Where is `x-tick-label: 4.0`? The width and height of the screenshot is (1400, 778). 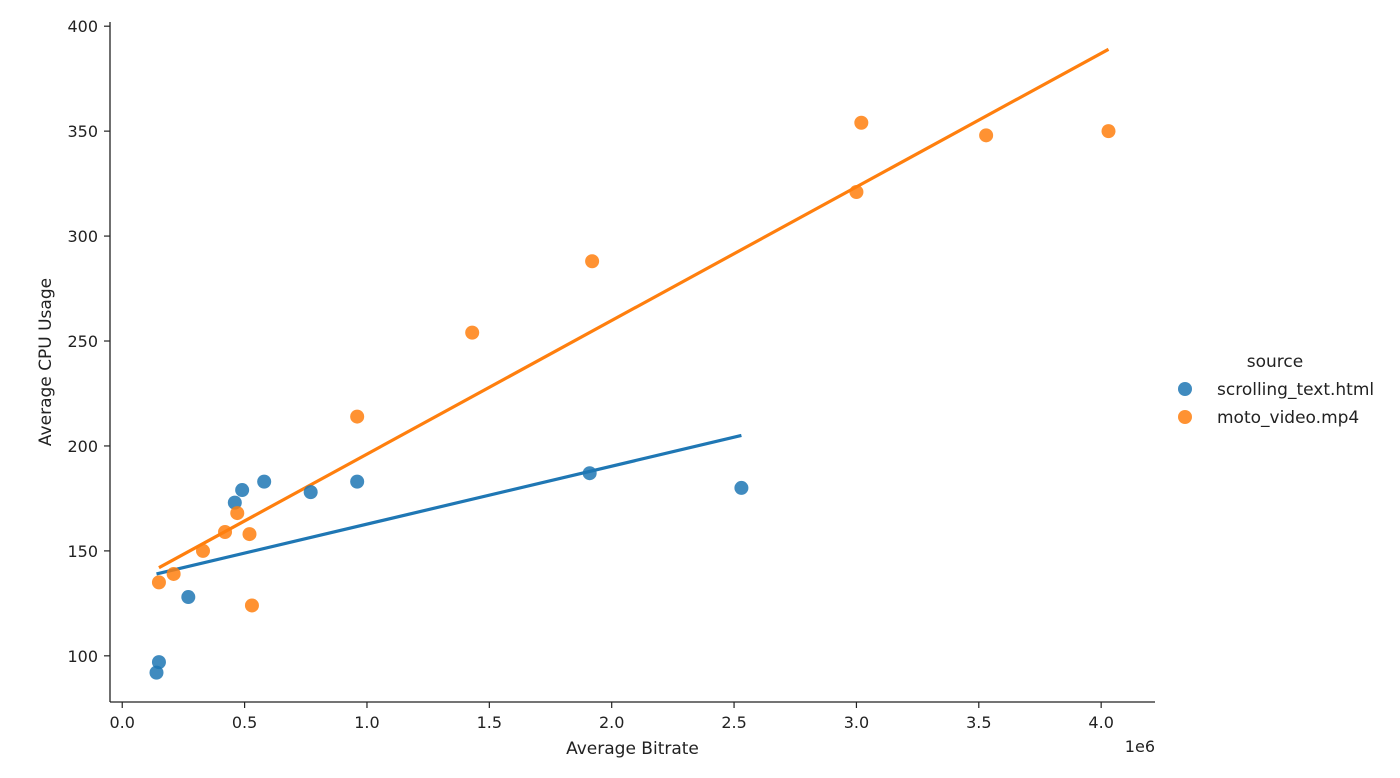 x-tick-label: 4.0 is located at coordinates (1100, 722).